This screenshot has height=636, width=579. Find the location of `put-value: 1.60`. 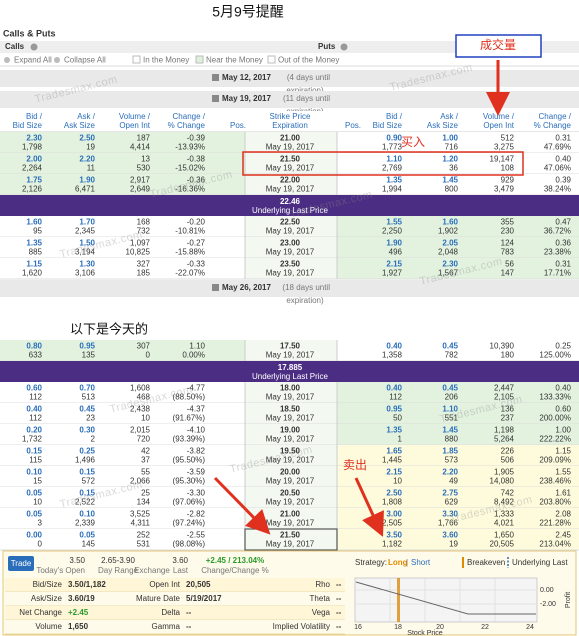

put-value: 1.60 is located at coordinates (450, 222).